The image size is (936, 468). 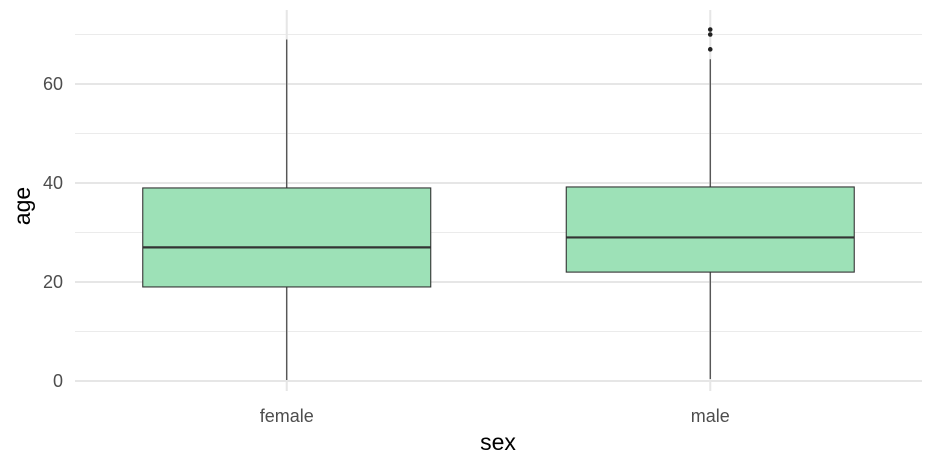 I want to click on y-axis-title: age, so click(x=22, y=206).